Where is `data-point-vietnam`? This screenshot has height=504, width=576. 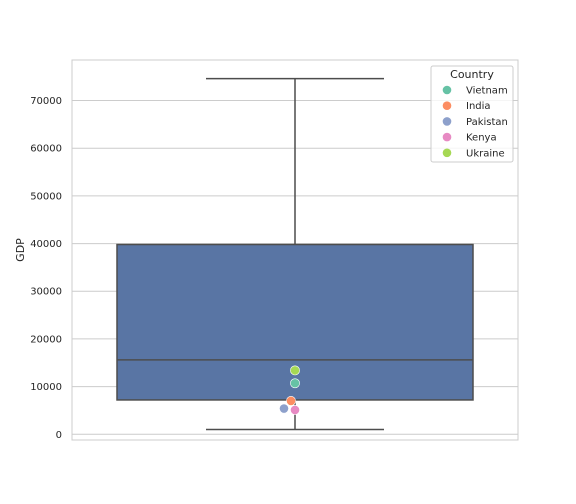
data-point-vietnam is located at coordinates (295, 383).